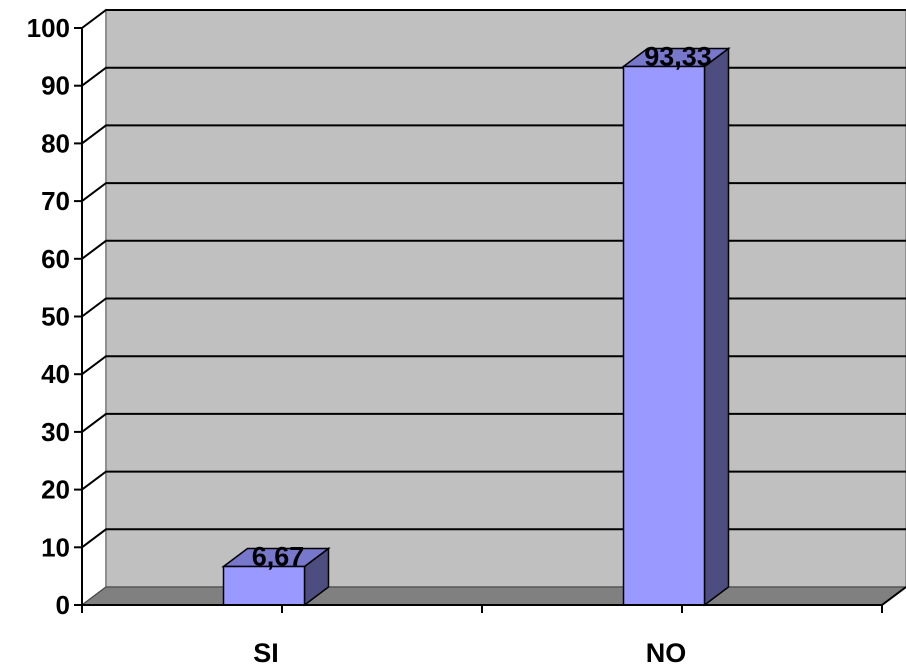 Image resolution: width=906 pixels, height=666 pixels. Describe the element at coordinates (666, 652) in the screenshot. I see `x-category-label: NO` at that location.